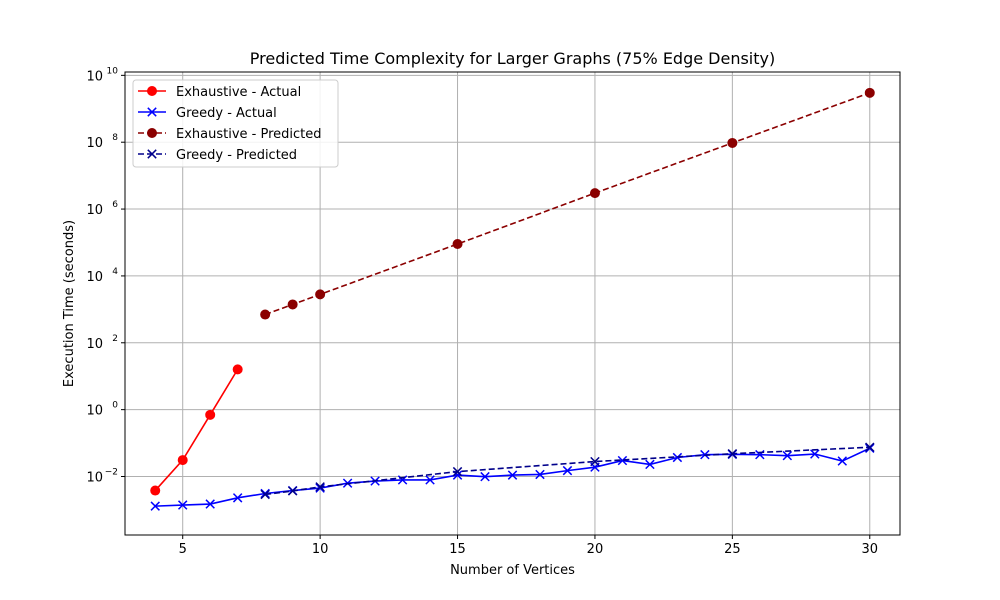  I want to click on legend-box, so click(235, 123).